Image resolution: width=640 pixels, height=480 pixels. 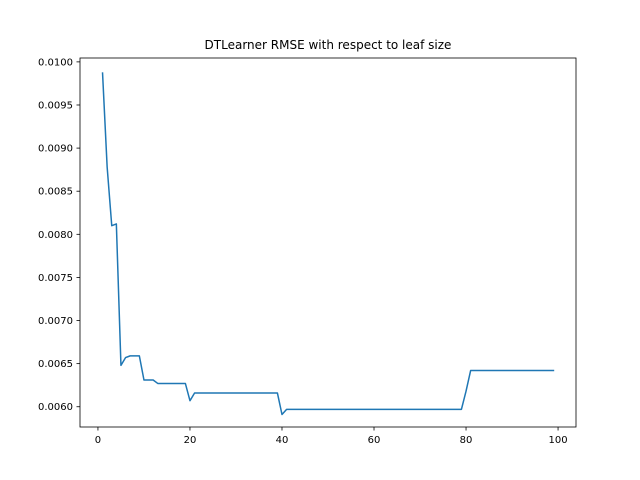 I want to click on y-tick-label: 0.0065, so click(x=55, y=364).